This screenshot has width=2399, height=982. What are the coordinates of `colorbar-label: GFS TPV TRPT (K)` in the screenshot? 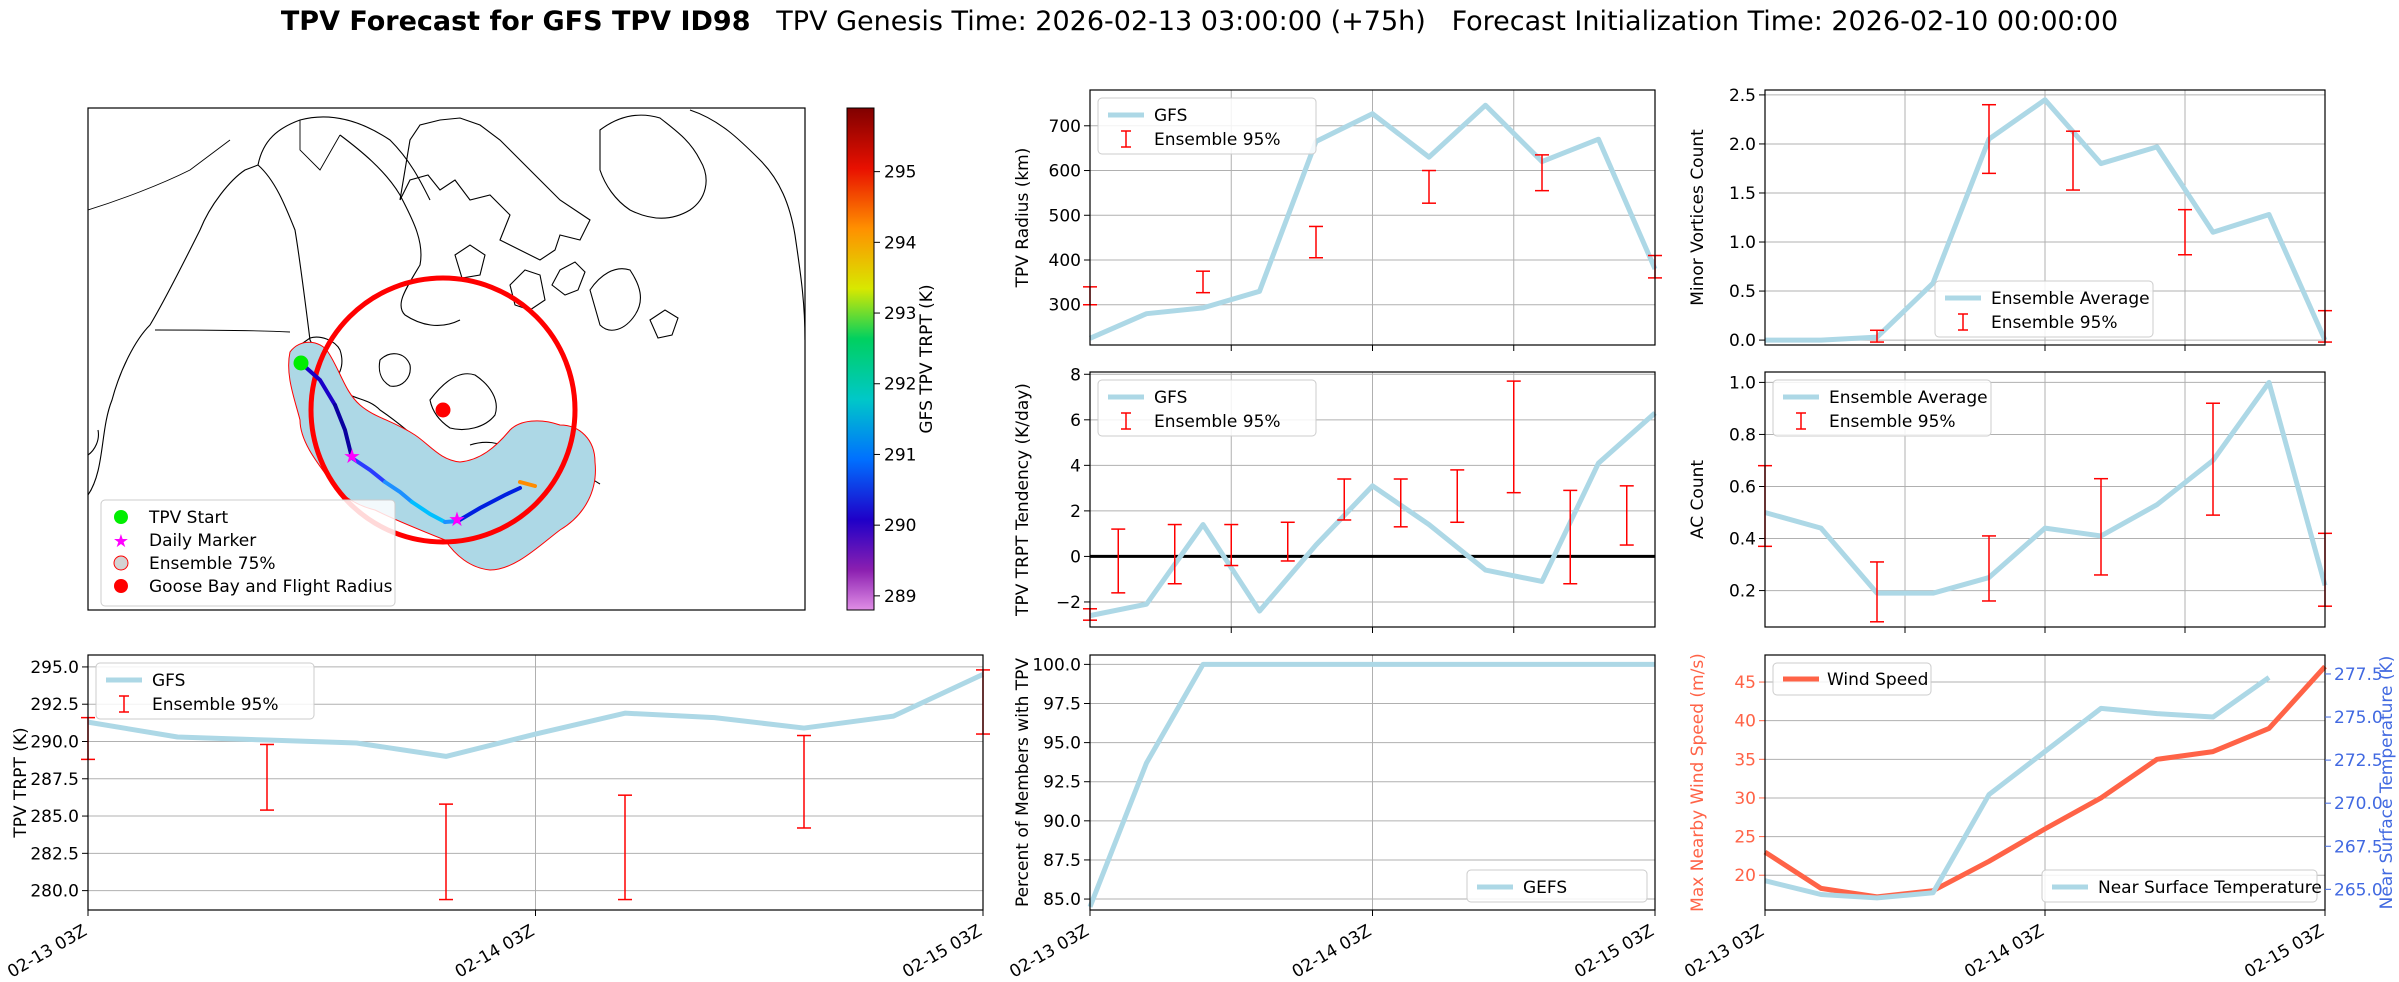 It's located at (927, 358).